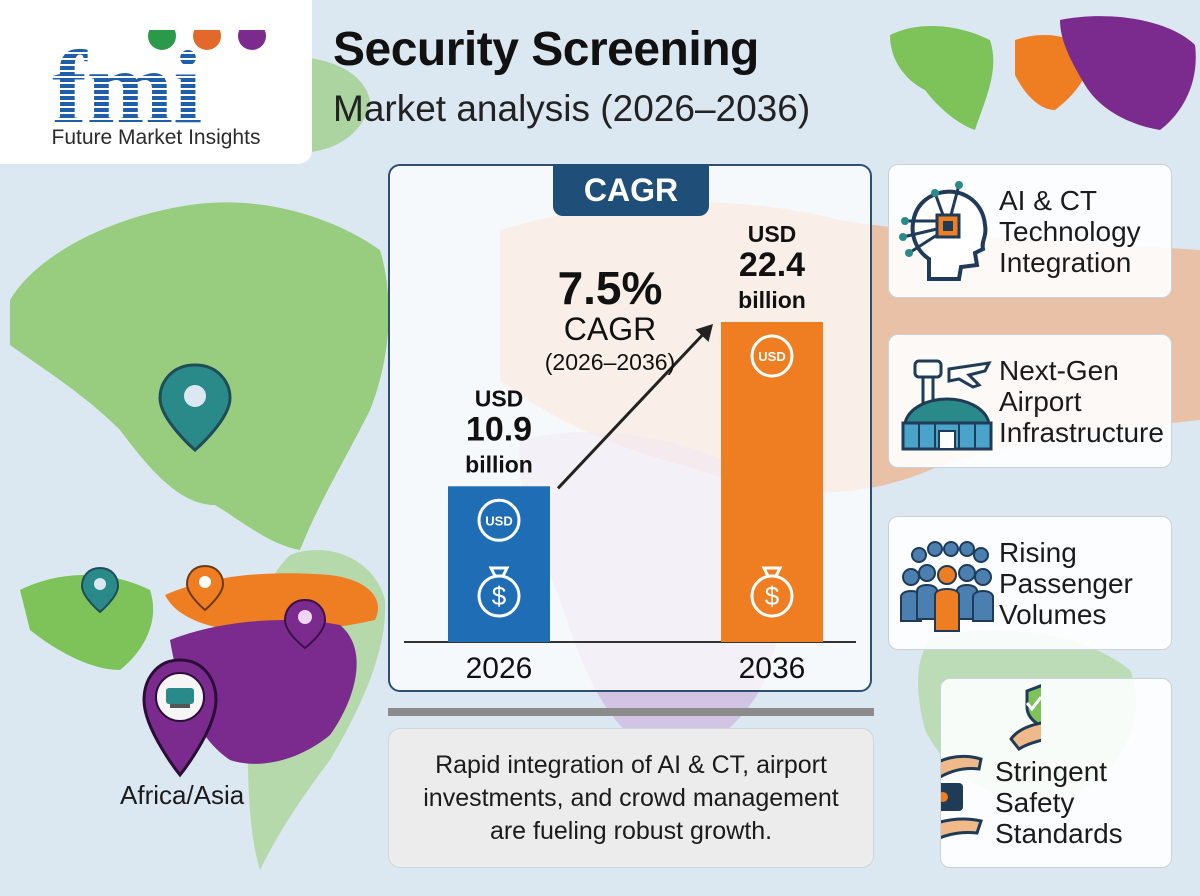  I want to click on driver-card-airport: Next-Gen Airport Infrastructure, so click(1030, 401).